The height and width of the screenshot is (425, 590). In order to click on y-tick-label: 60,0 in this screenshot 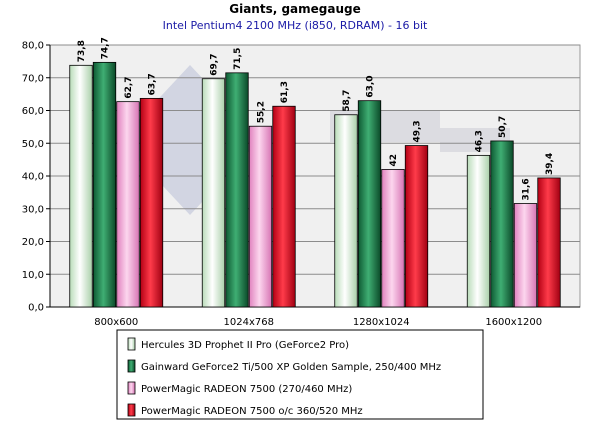, I will do `click(33, 111)`.